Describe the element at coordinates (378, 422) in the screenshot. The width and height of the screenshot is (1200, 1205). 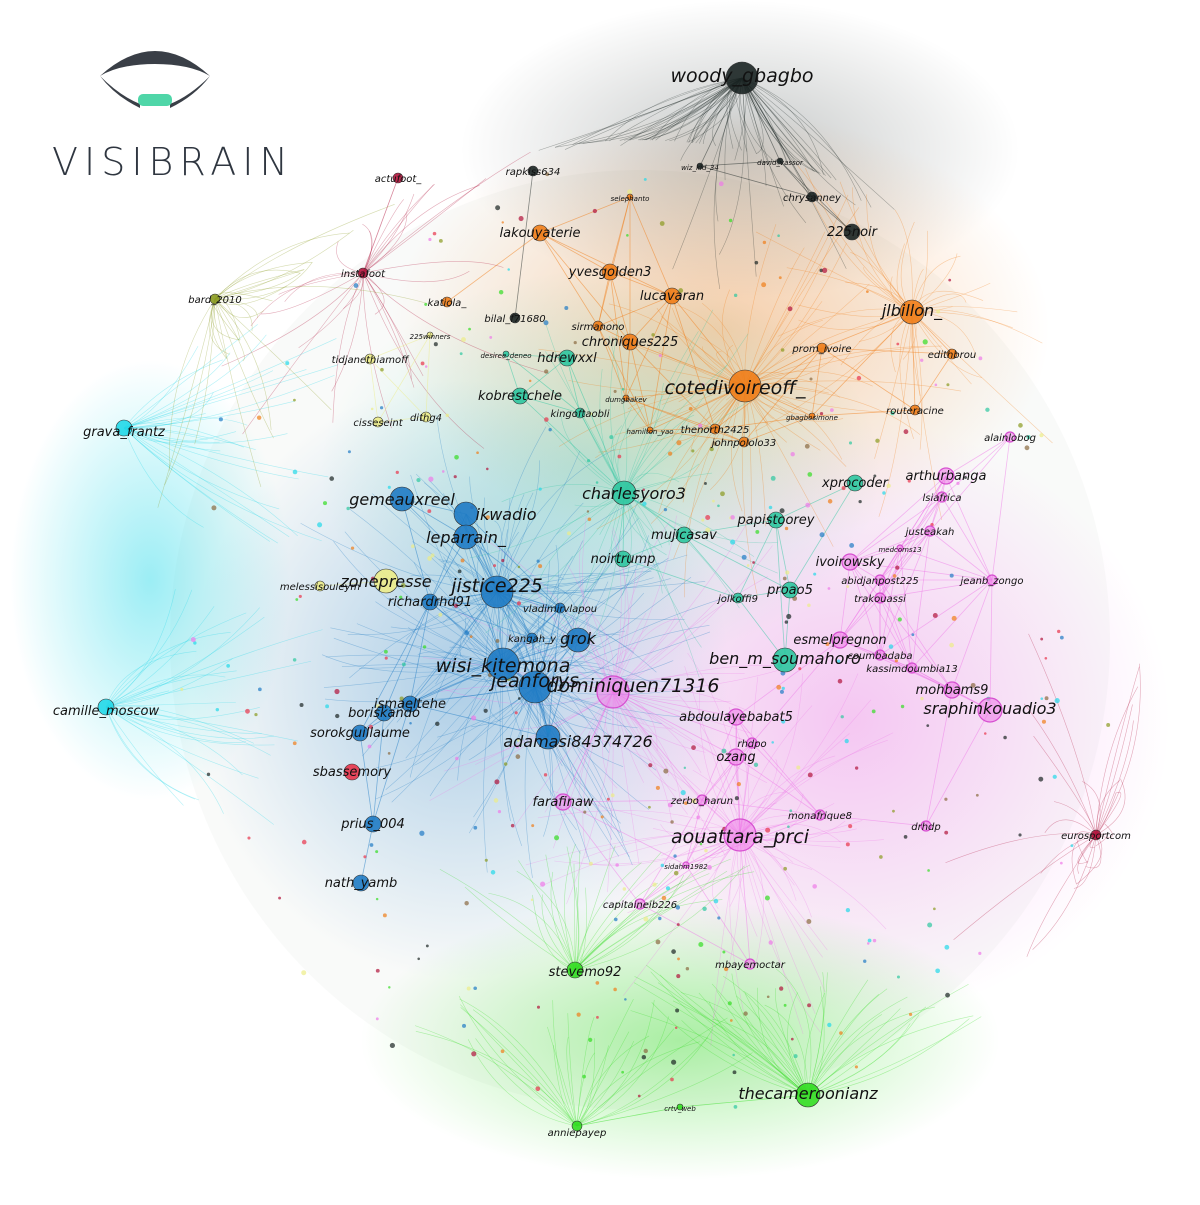
I see `node-cisseseint` at that location.